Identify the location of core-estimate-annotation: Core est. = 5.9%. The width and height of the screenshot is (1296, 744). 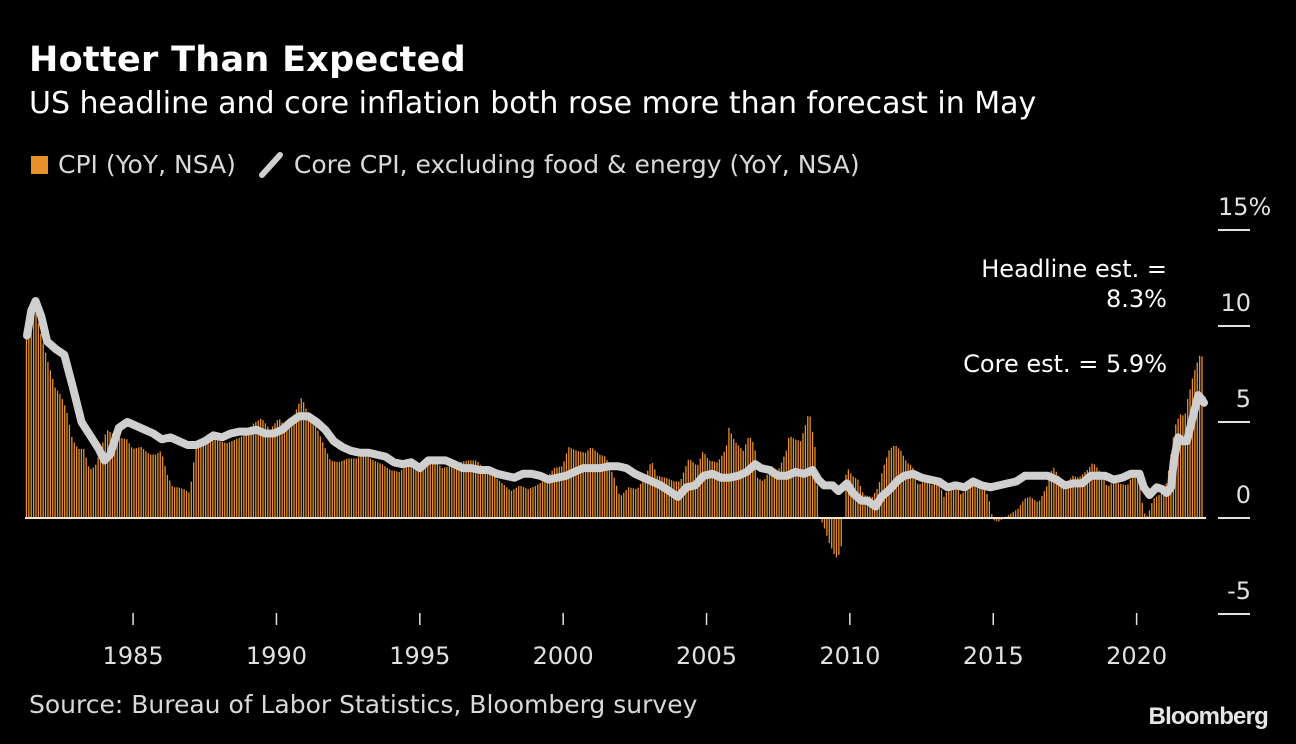
(1065, 364).